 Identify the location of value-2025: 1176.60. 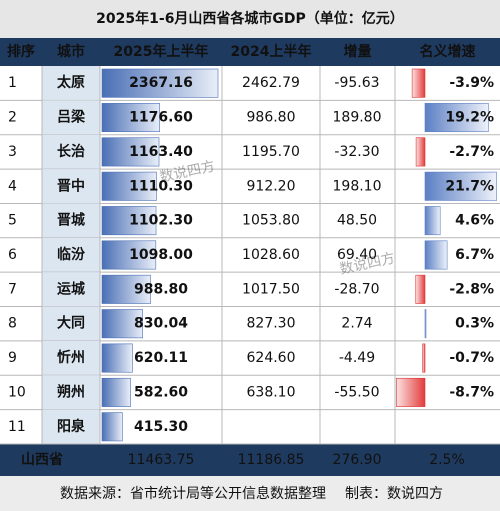
(161, 118).